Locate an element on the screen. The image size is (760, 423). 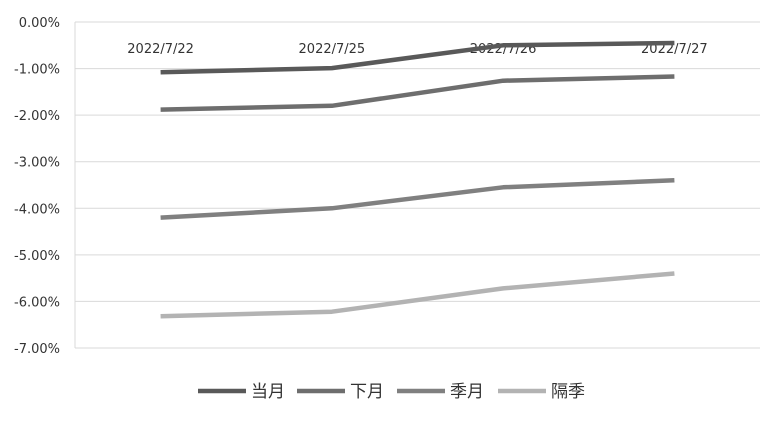
y-tick-label: -3.00% is located at coordinates (37, 163).